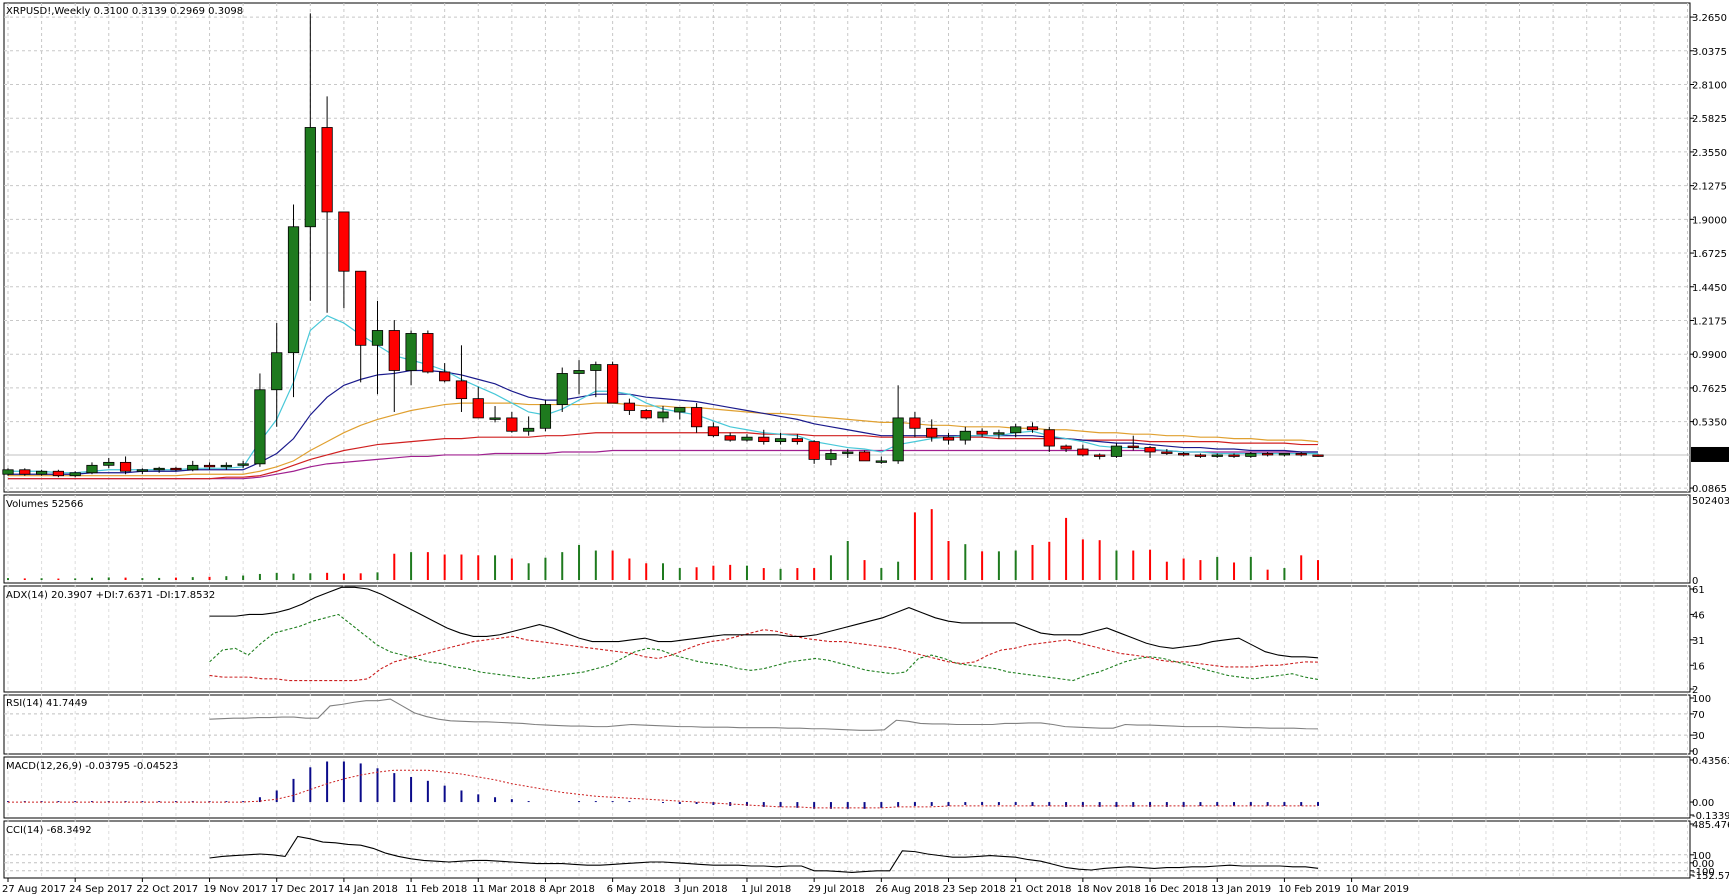  Describe the element at coordinates (1709, 220) in the screenshot. I see `y-tick-label: 1.9000` at that location.